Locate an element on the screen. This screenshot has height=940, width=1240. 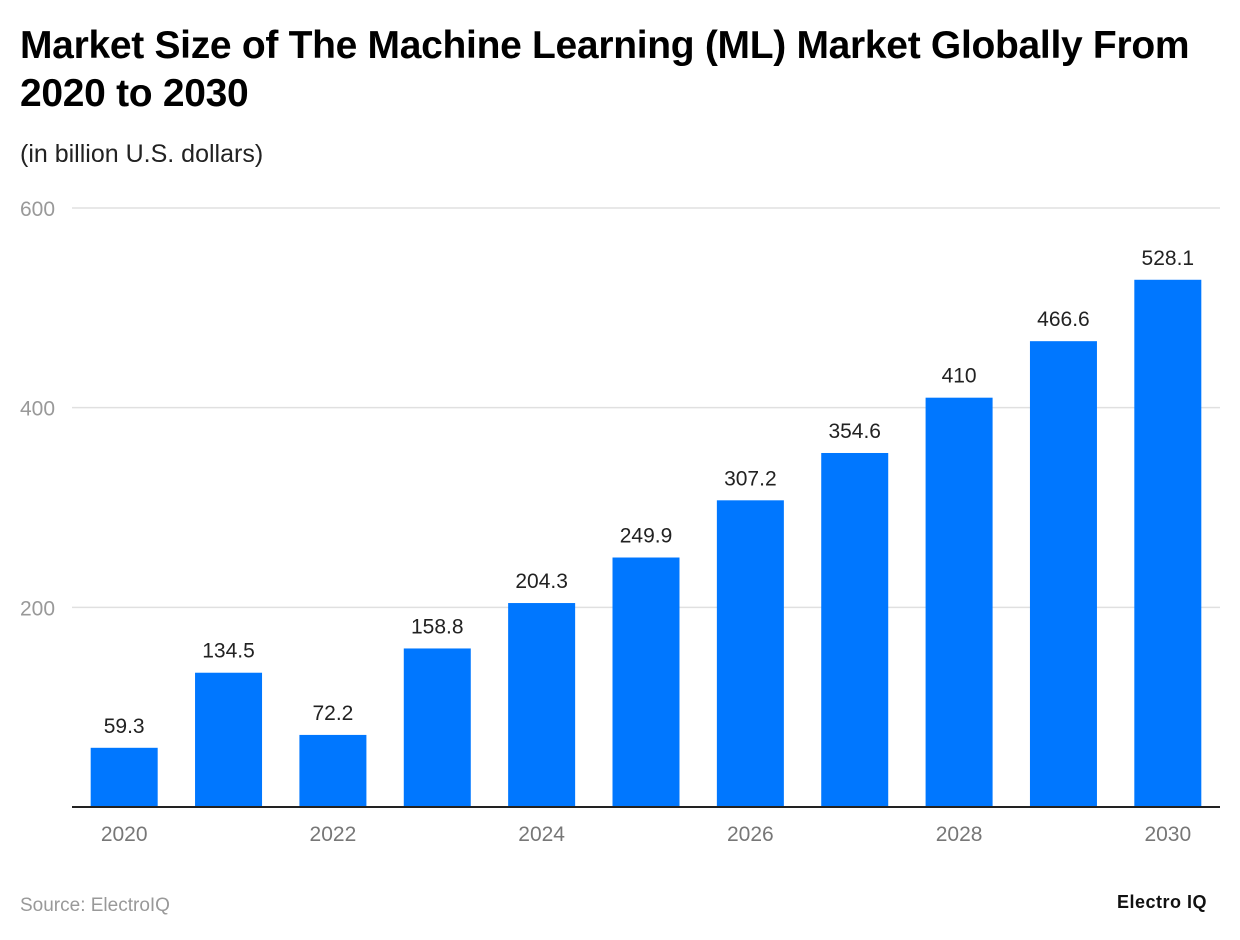
bar-2026 is located at coordinates (750, 653).